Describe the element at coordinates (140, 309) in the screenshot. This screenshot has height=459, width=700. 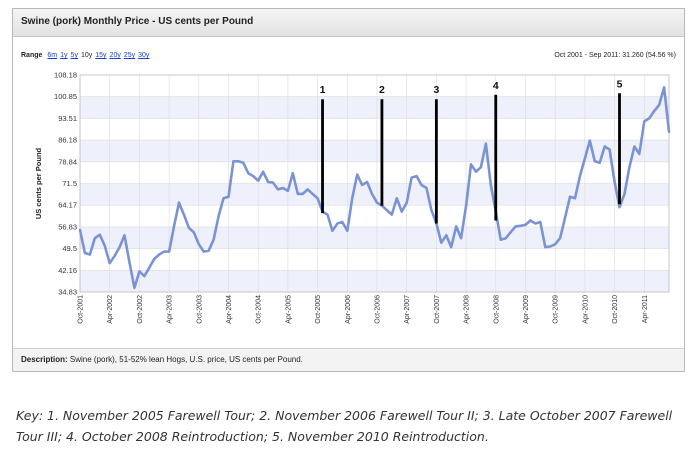
I see `x-tick-label: Oct-2002` at that location.